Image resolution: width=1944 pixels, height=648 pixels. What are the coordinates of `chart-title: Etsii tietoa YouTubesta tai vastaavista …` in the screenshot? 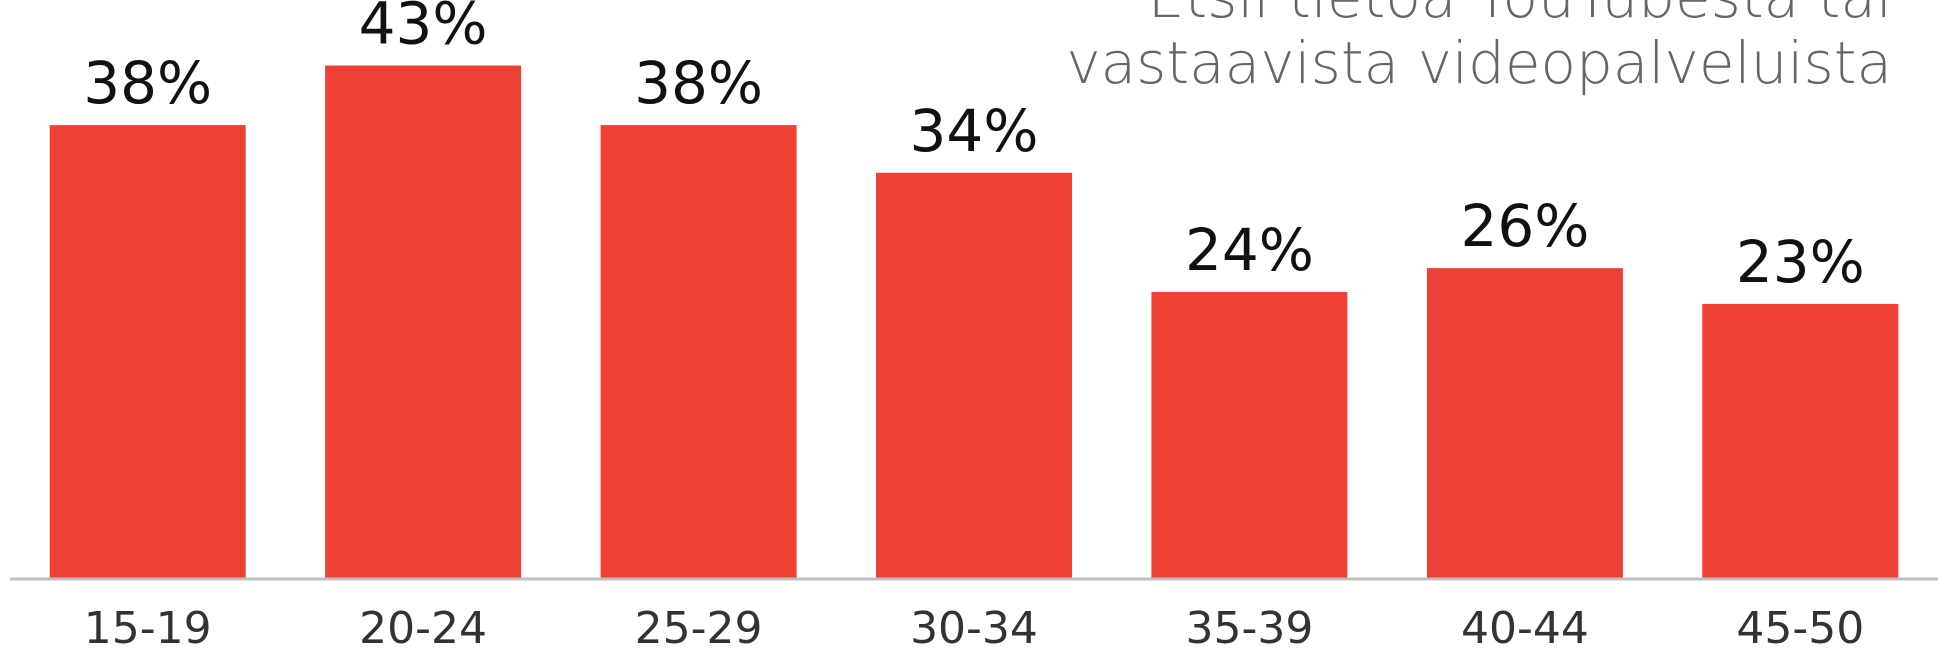 It's located at (1479, 48).